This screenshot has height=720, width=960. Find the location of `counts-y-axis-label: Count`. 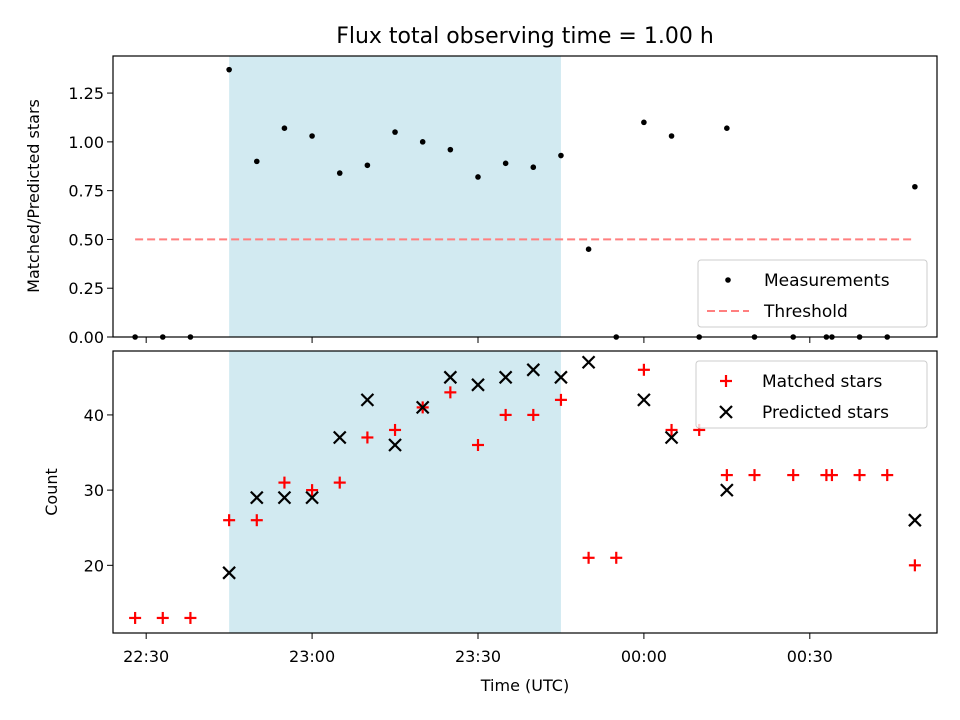

counts-y-axis-label: Count is located at coordinates (51, 492).